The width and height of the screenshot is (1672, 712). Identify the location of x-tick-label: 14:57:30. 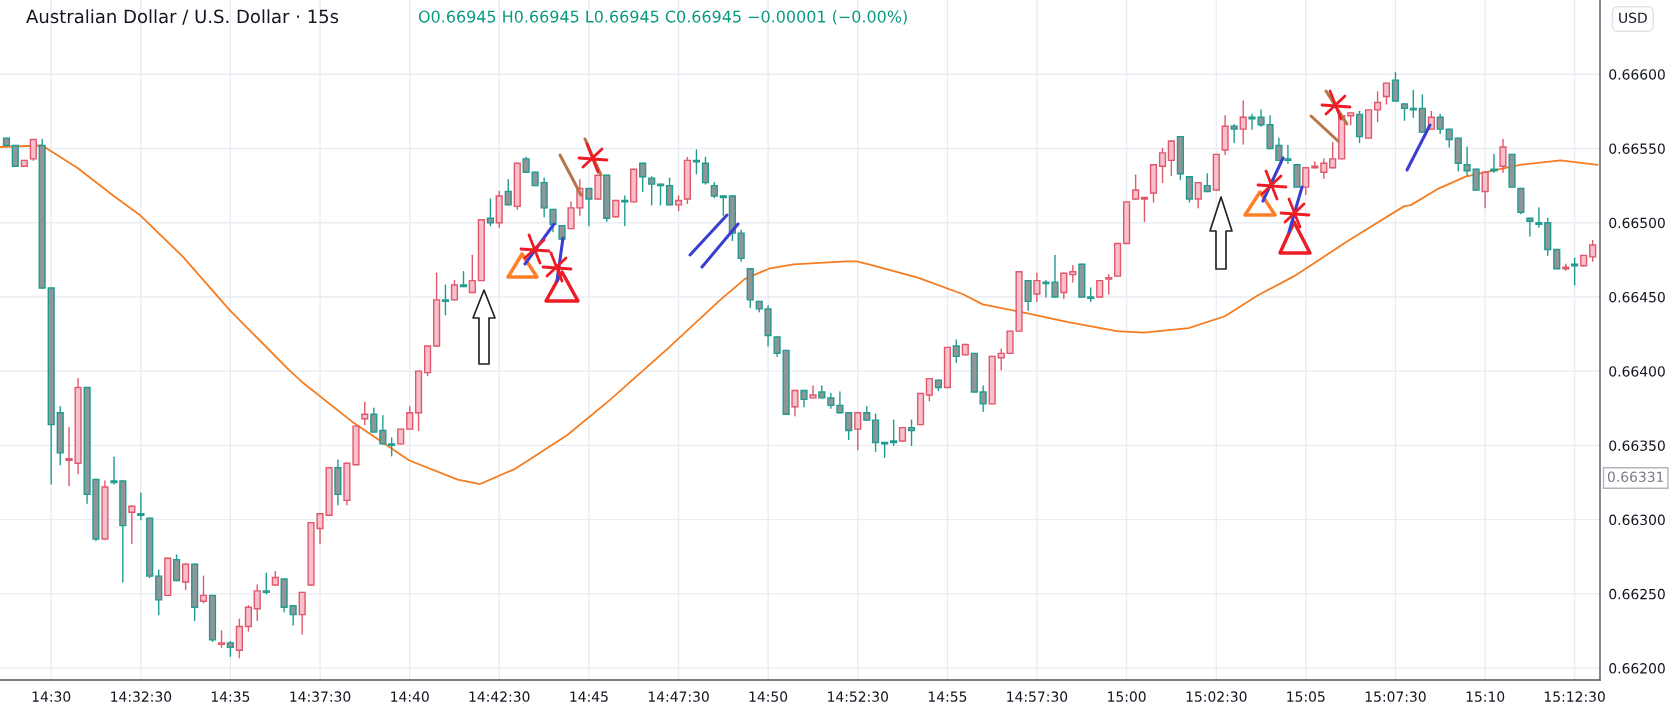
(1037, 696).